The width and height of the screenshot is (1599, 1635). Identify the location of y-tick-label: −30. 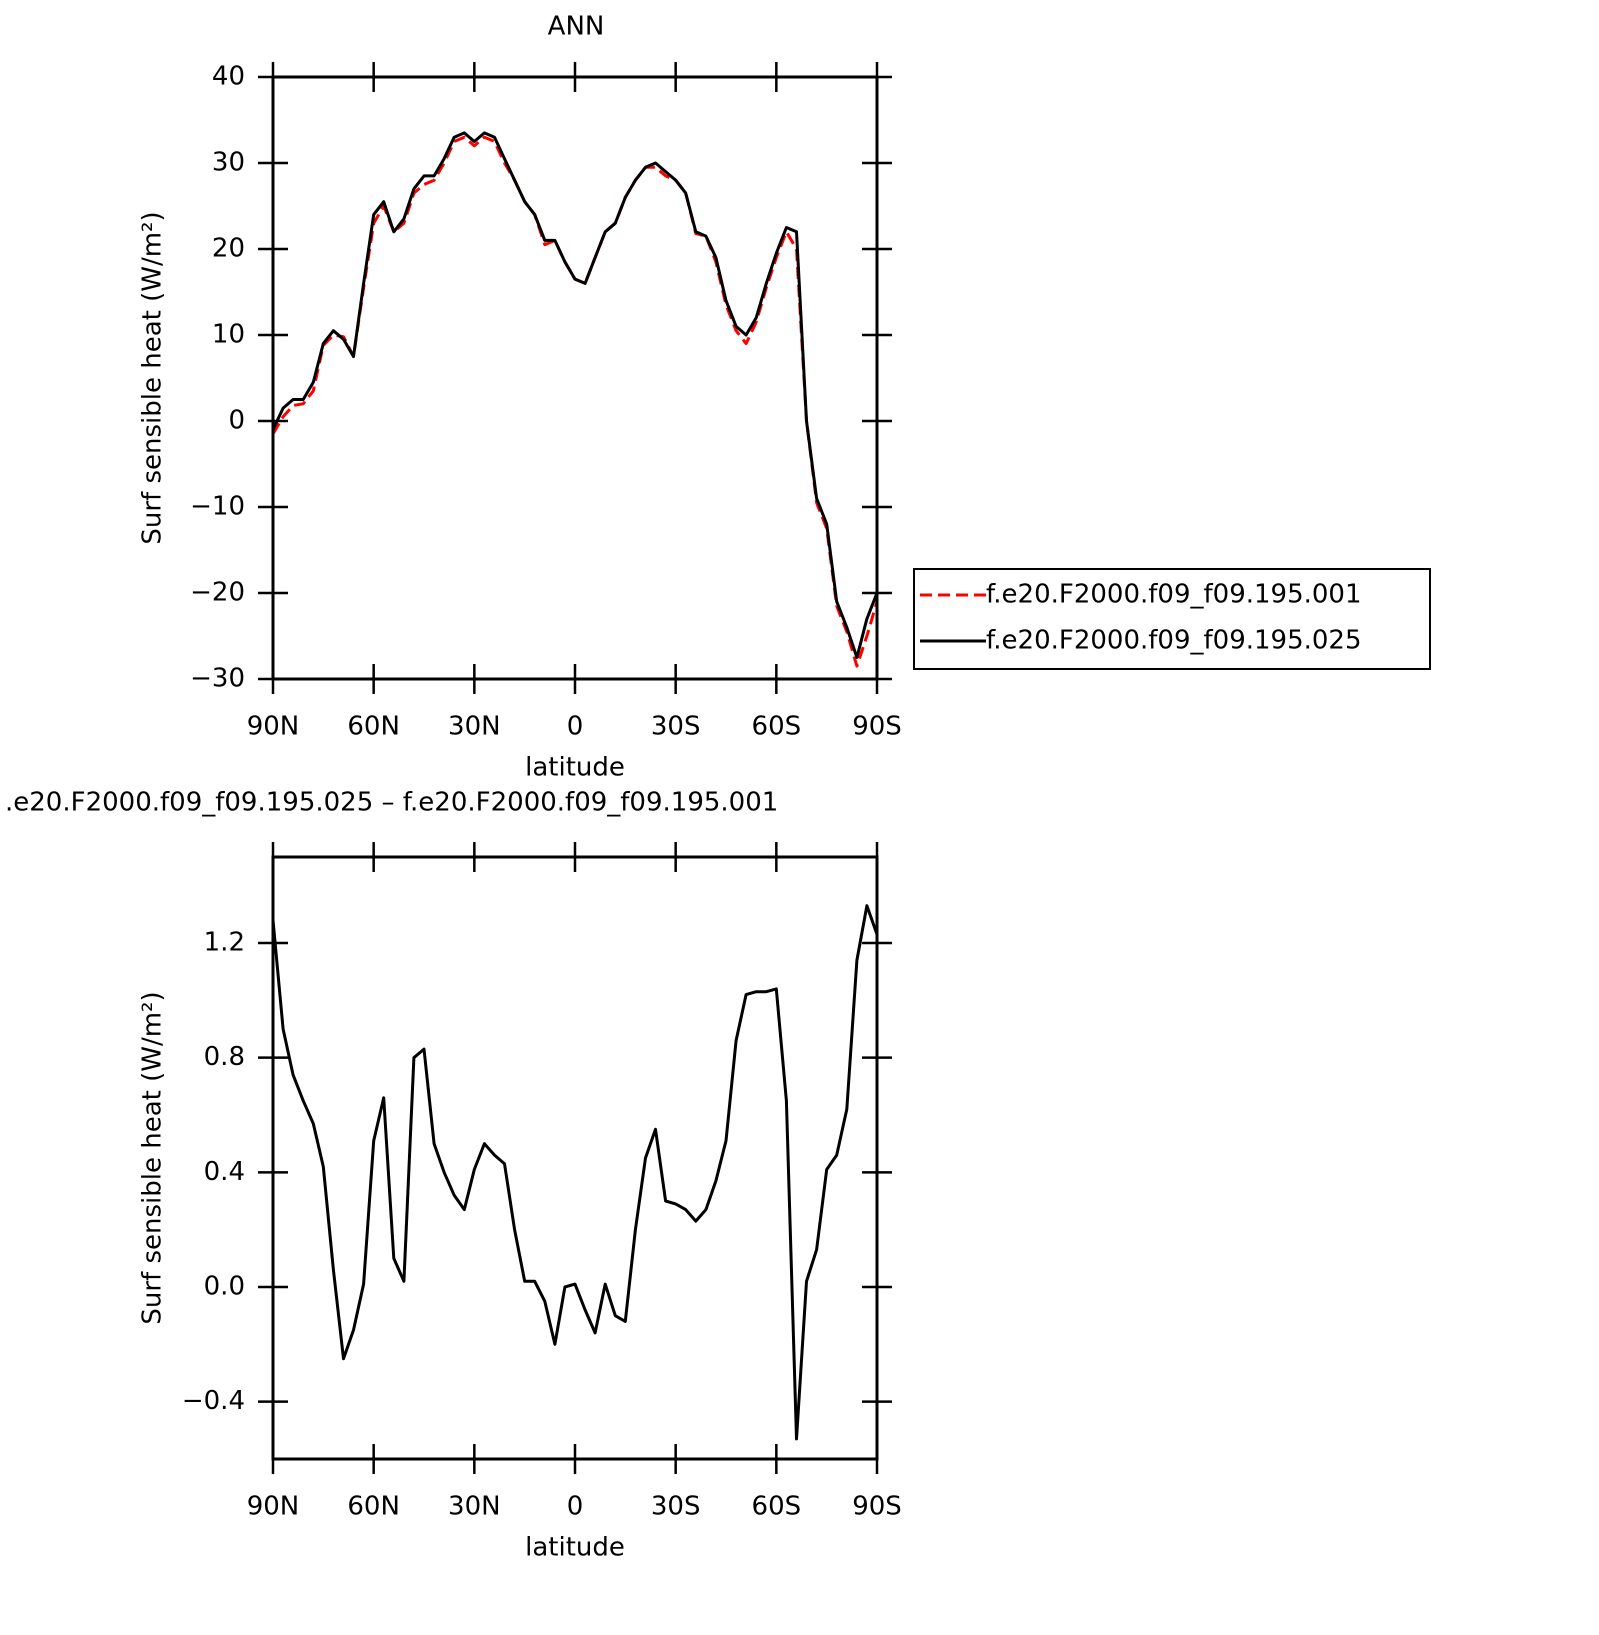
(217, 679).